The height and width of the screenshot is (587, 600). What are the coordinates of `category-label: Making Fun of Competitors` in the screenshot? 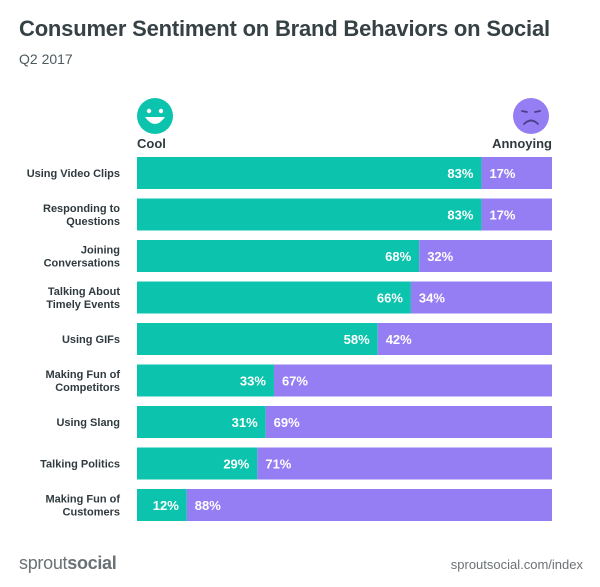 It's located at (82, 381).